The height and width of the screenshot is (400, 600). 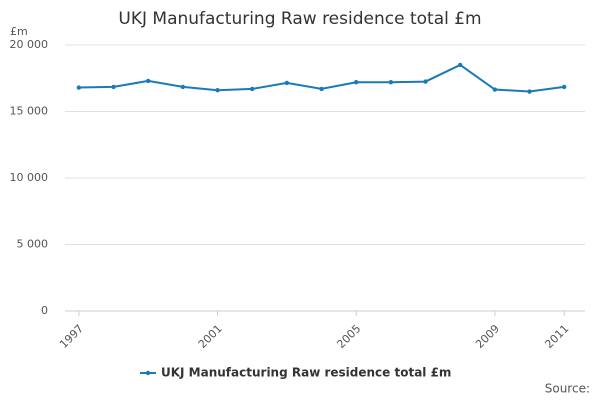 I want to click on y-tick-label: 15 000, so click(x=29, y=111).